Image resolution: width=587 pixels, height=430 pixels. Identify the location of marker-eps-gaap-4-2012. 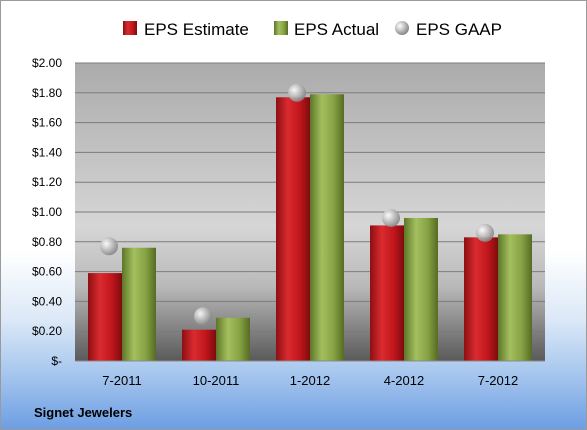
(391, 217).